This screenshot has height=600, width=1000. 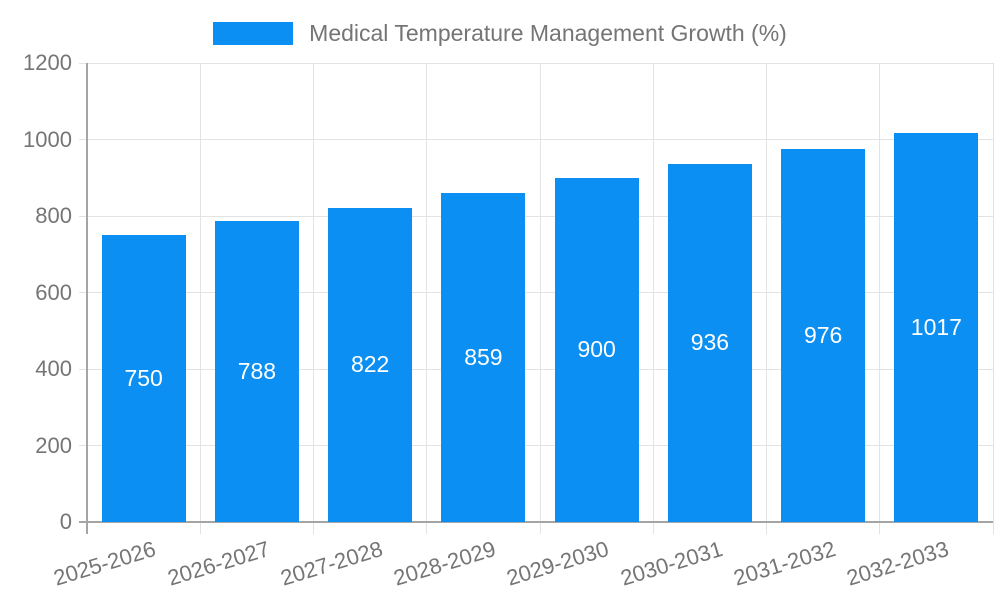 What do you see at coordinates (87, 298) in the screenshot?
I see `y-axis-line` at bounding box center [87, 298].